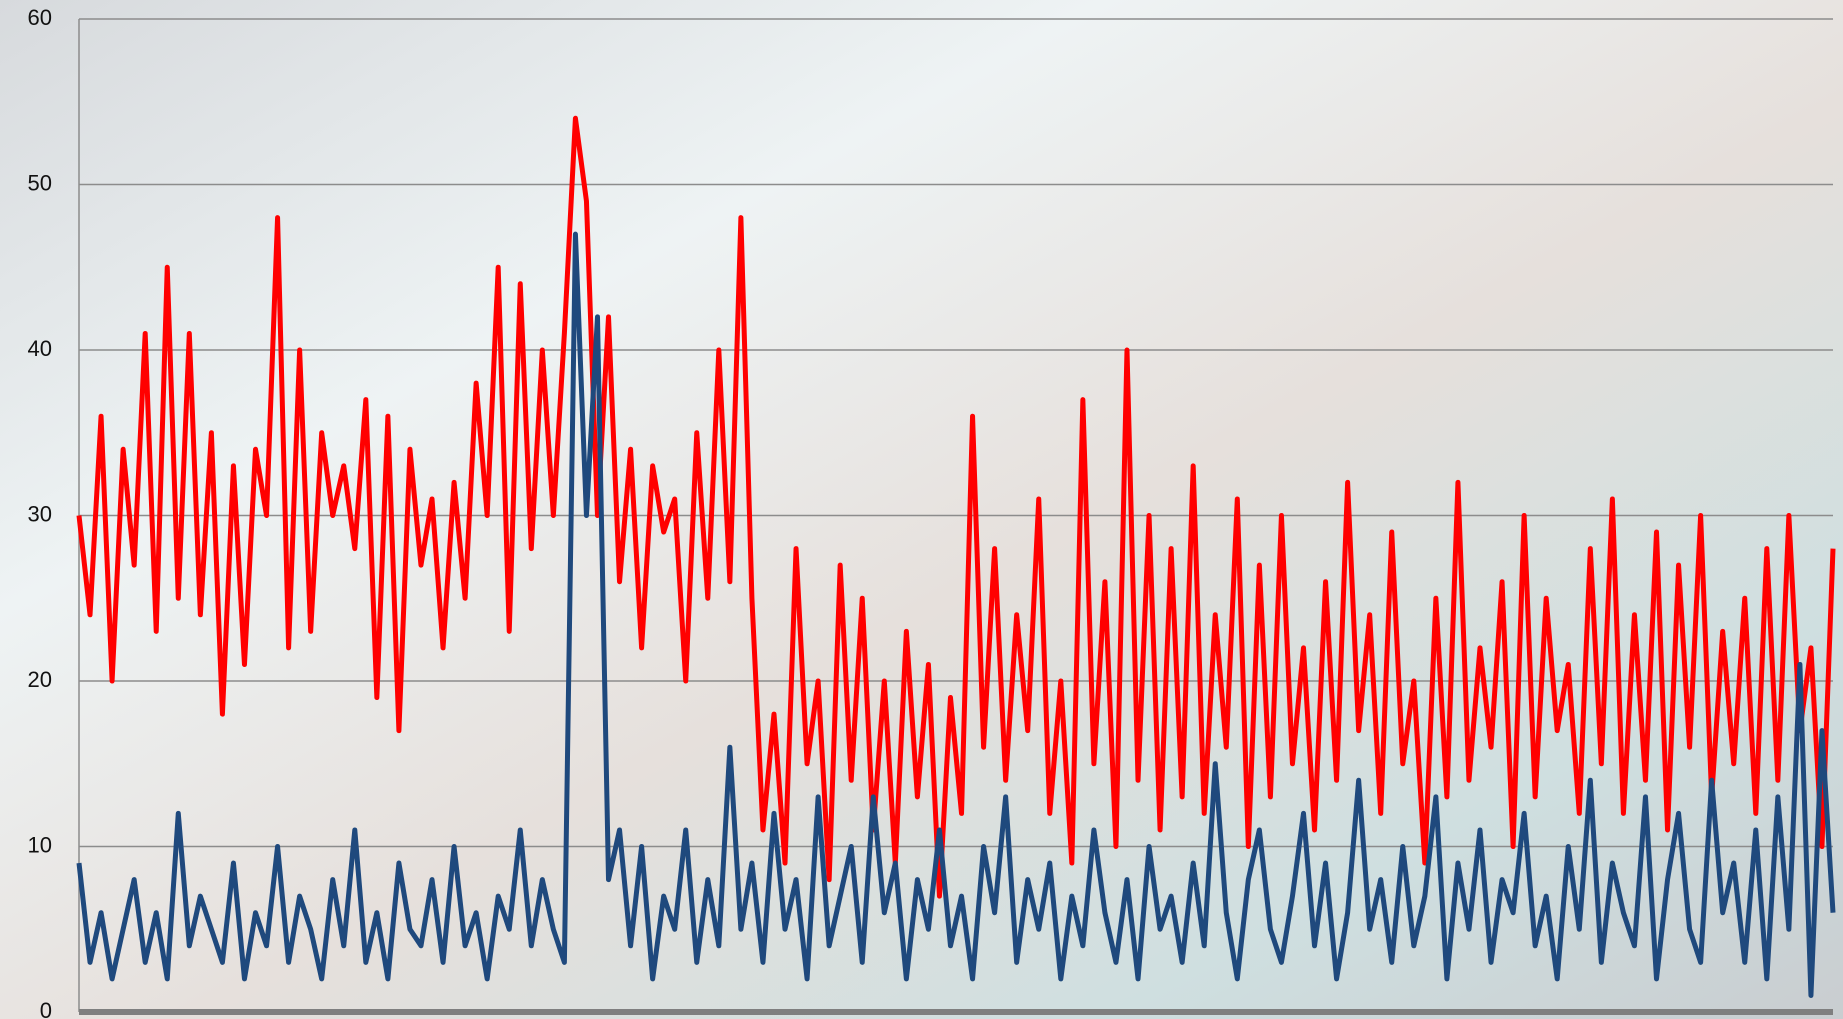 The height and width of the screenshot is (1019, 1843). What do you see at coordinates (40, 844) in the screenshot?
I see `y-tick-label: 10` at bounding box center [40, 844].